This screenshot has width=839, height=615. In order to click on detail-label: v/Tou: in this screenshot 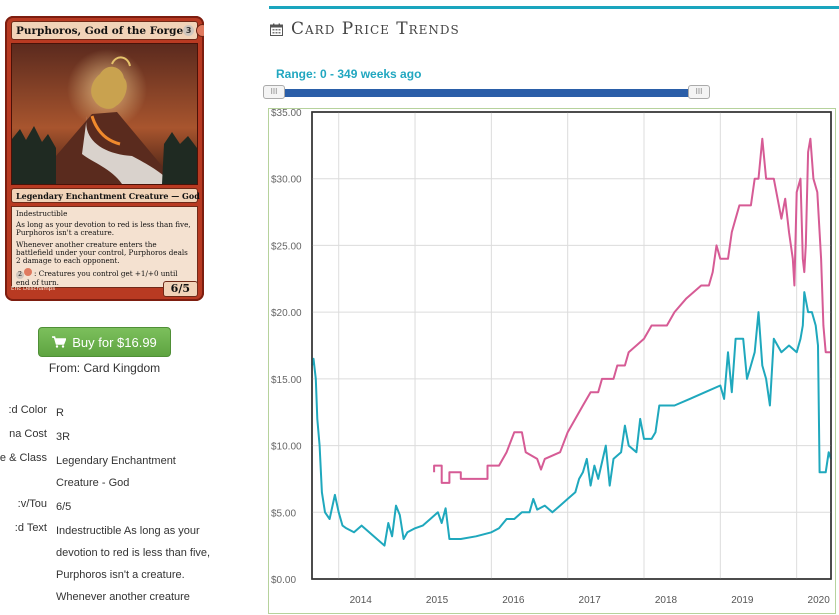, I will do `click(32, 504)`.